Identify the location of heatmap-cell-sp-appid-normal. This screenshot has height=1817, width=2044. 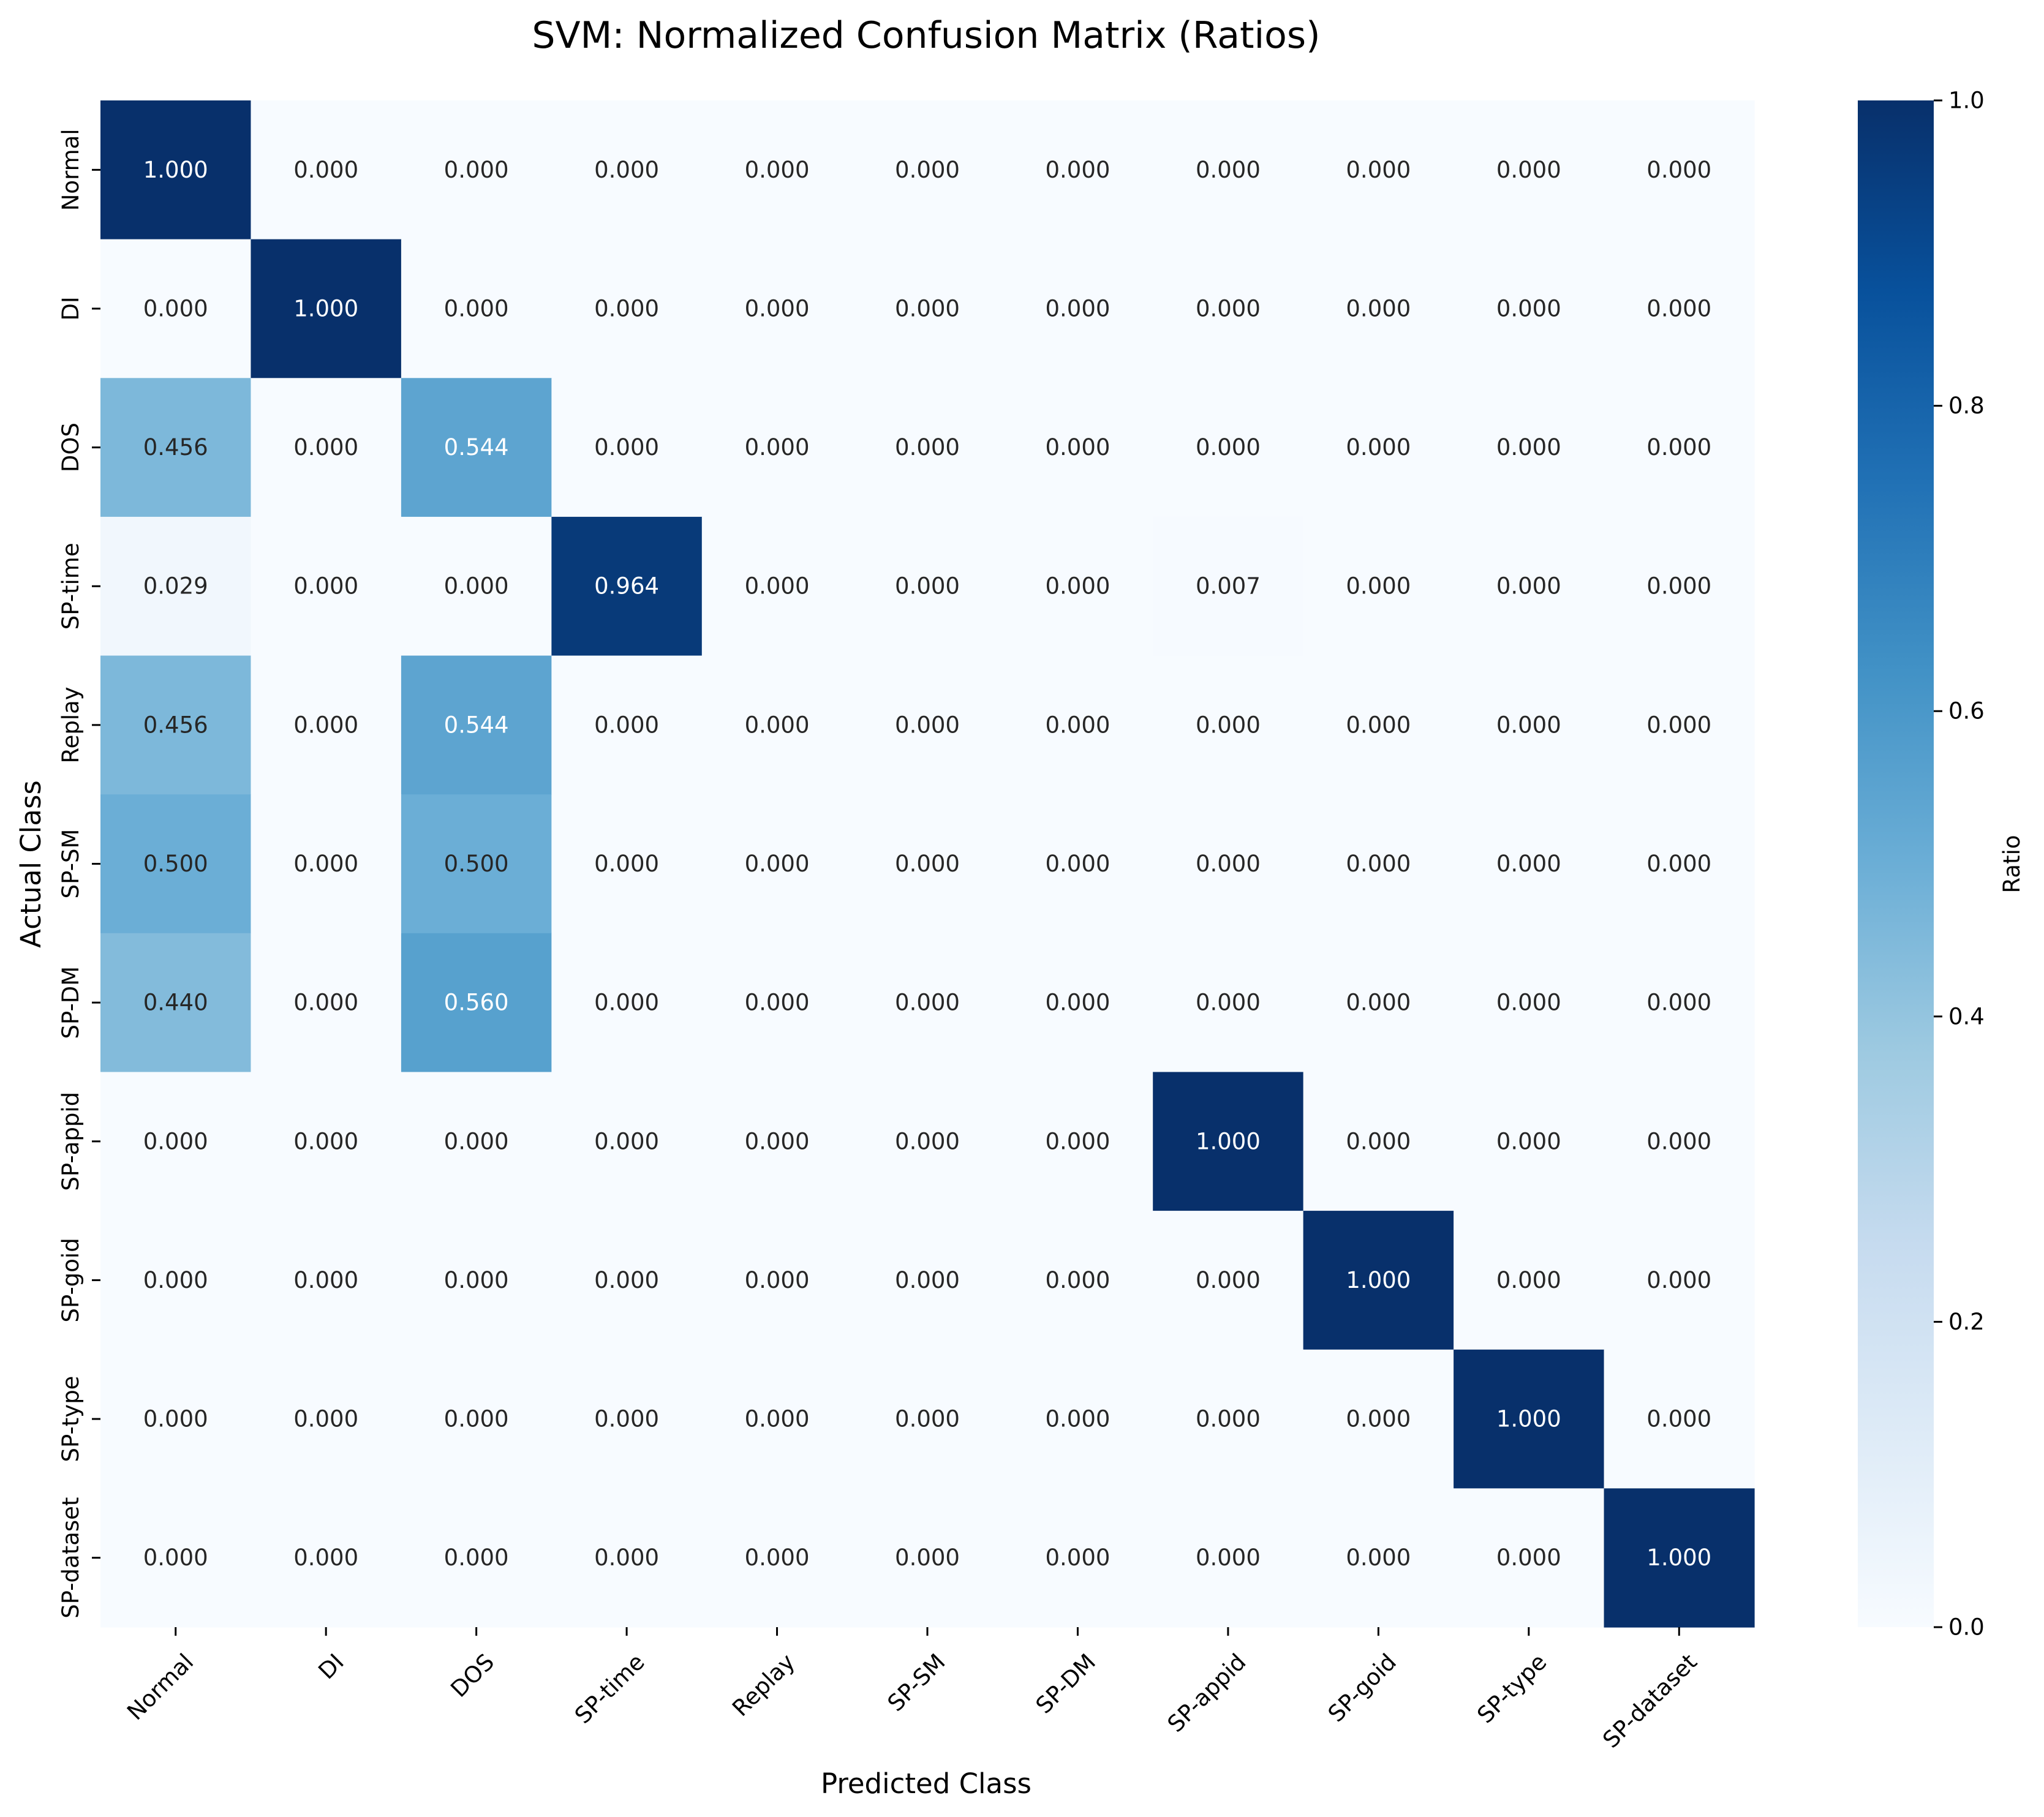
(176, 1141).